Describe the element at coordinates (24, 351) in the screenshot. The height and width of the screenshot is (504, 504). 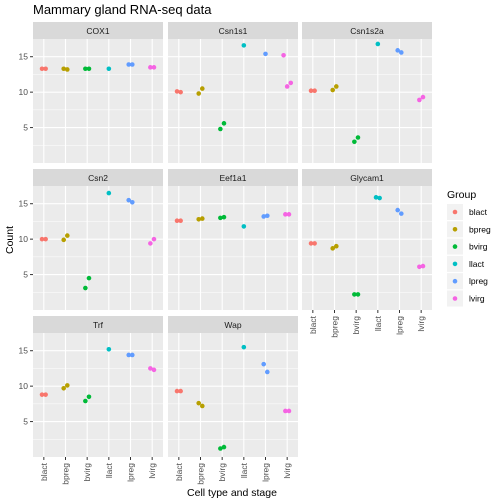
I see `y-tick-label: 15` at that location.